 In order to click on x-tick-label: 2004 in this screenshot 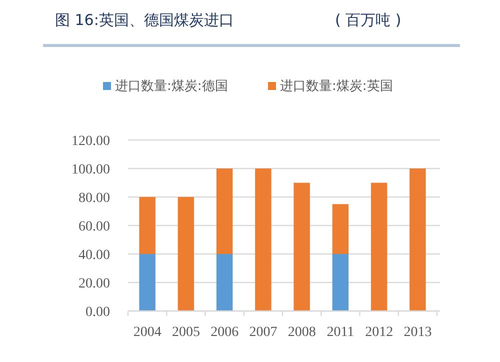, I will do `click(147, 332)`.